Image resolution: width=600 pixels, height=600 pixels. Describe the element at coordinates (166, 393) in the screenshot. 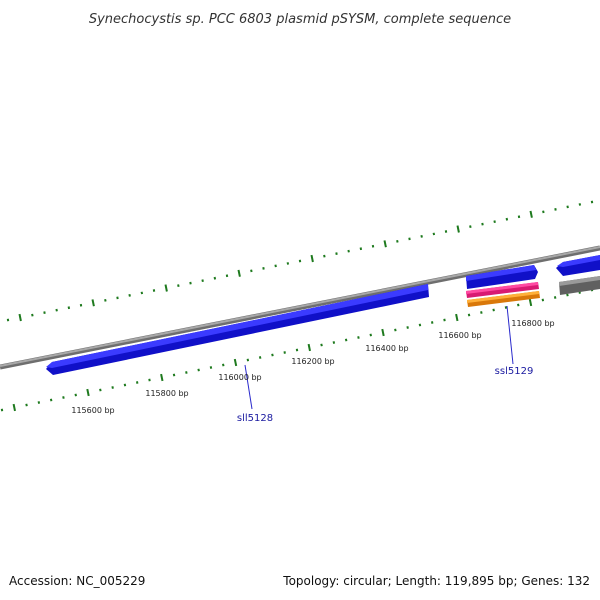

I see `ruler-label-115800: 115800 bp` at that location.